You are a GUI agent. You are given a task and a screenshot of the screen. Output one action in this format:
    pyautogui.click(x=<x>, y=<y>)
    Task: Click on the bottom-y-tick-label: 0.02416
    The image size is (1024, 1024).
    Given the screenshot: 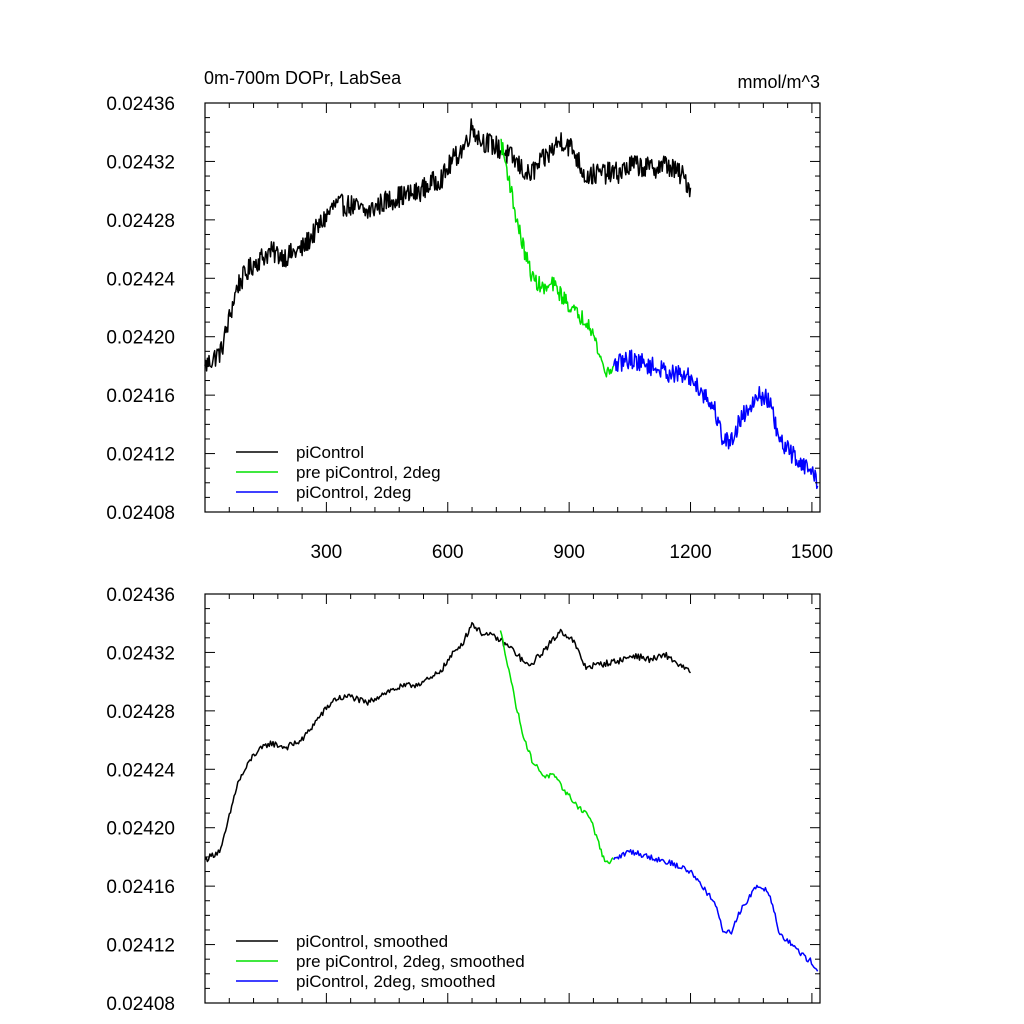 What is the action you would take?
    pyautogui.click(x=140, y=887)
    